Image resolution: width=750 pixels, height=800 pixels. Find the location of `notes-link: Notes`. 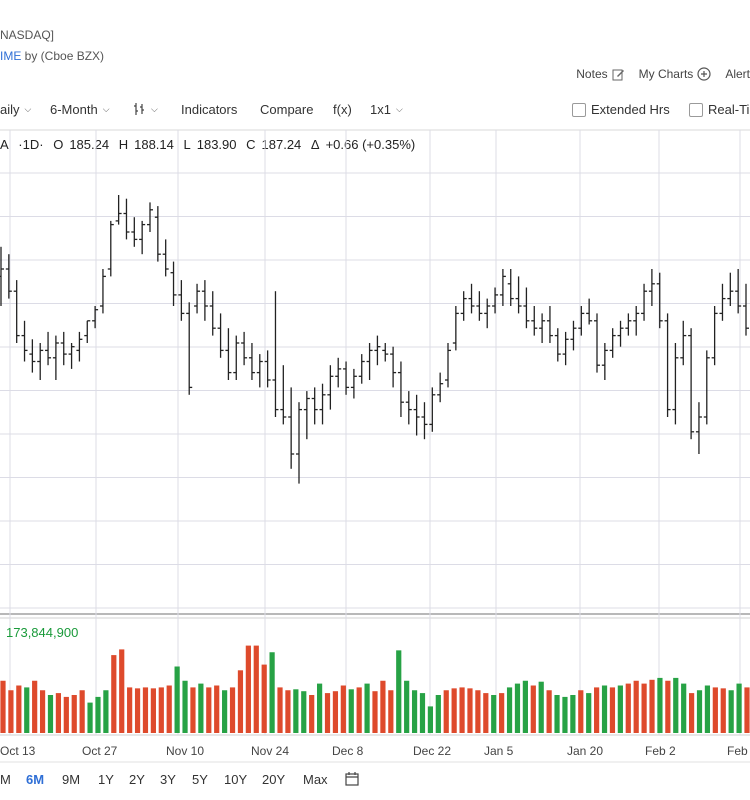

notes-link: Notes is located at coordinates (600, 74).